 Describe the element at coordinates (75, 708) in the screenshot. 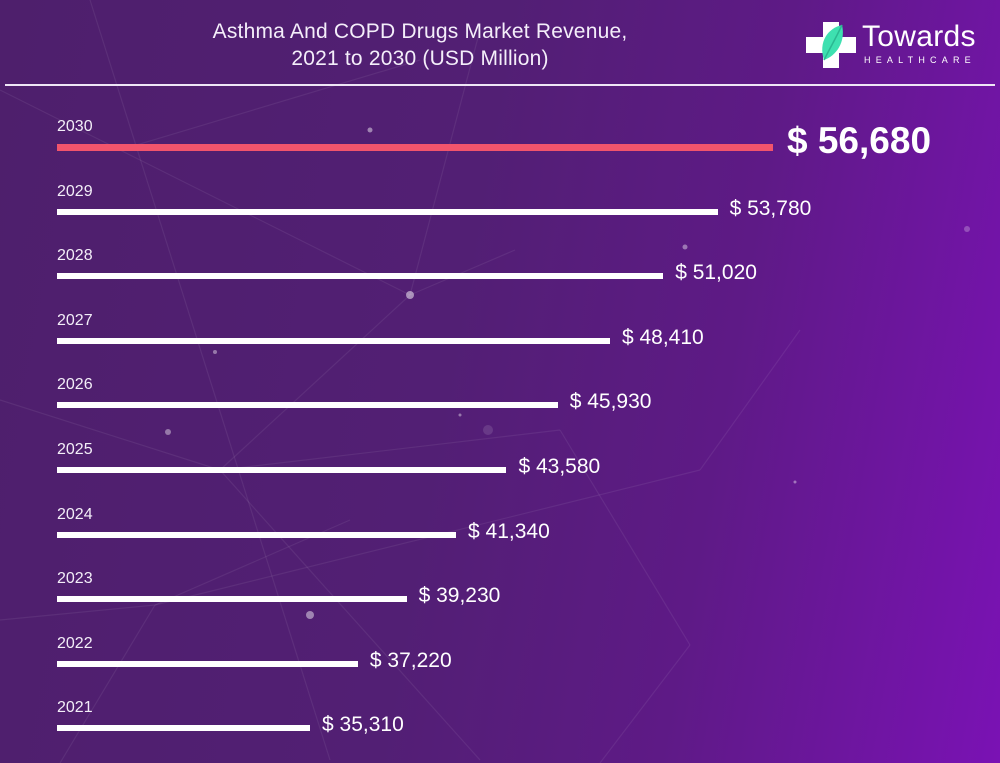

I see `category-label-2021: 2021` at that location.